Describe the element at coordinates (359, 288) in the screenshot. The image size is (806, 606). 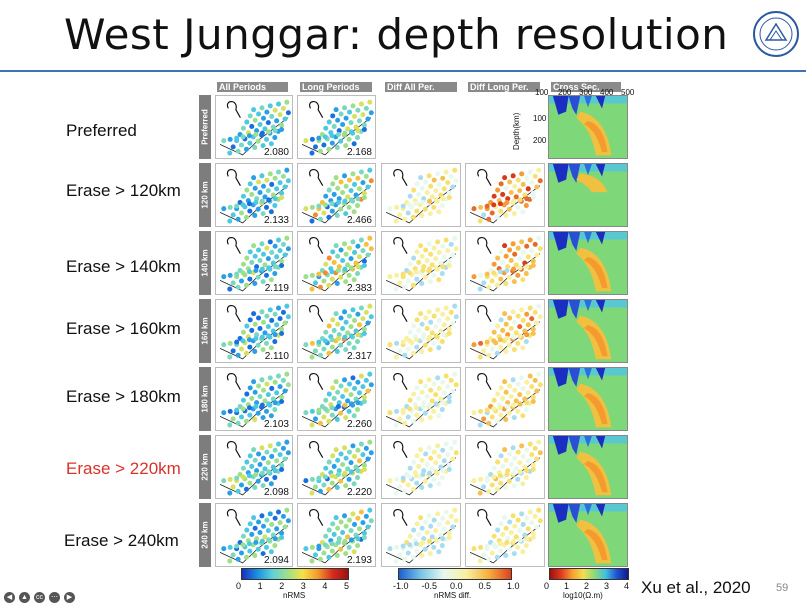
I see `nrms-value: 2.383` at that location.